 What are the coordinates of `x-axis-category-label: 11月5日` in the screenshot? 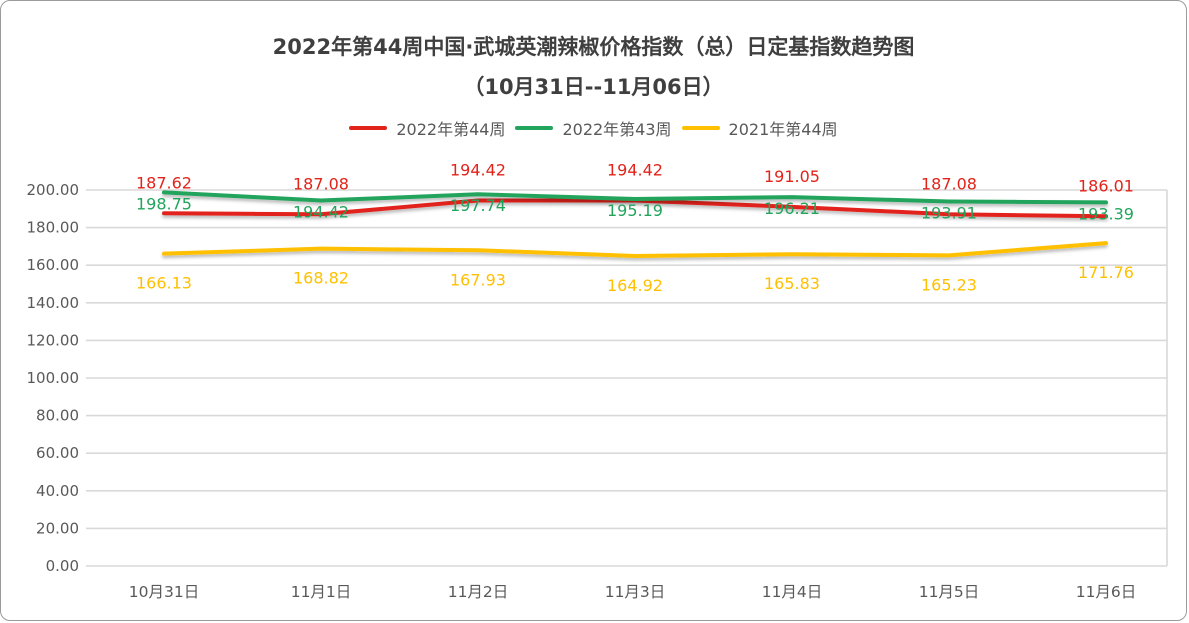 It's located at (949, 592).